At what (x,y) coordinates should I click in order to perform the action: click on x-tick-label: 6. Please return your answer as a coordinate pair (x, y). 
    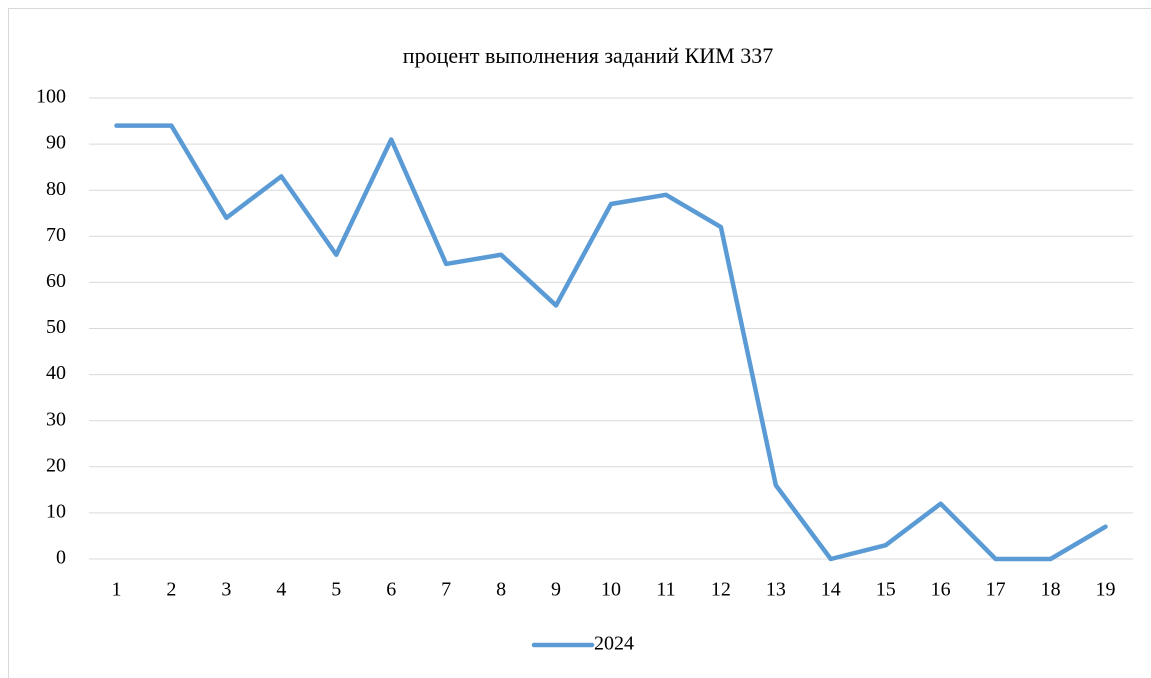
    Looking at the image, I should click on (391, 590).